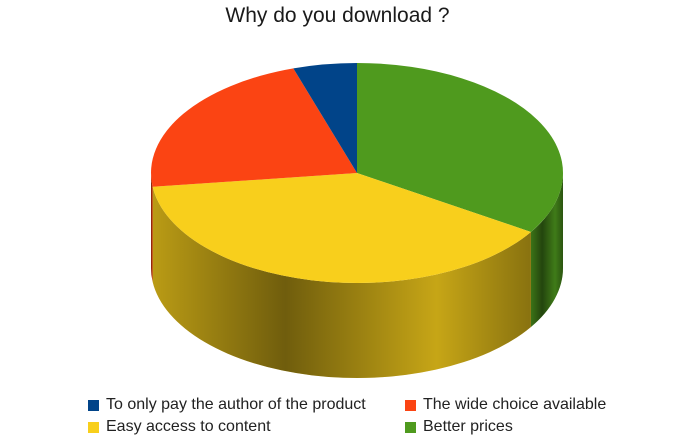 The image size is (675, 448). What do you see at coordinates (546, 250) in the screenshot?
I see `pie-side-shade-better-prices` at bounding box center [546, 250].